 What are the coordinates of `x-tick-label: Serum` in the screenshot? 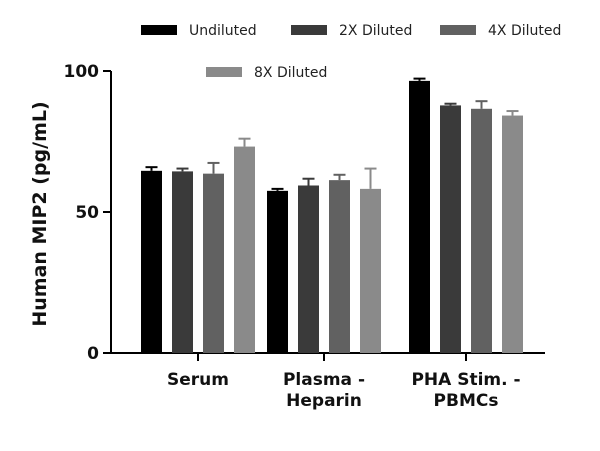 It's located at (198, 380).